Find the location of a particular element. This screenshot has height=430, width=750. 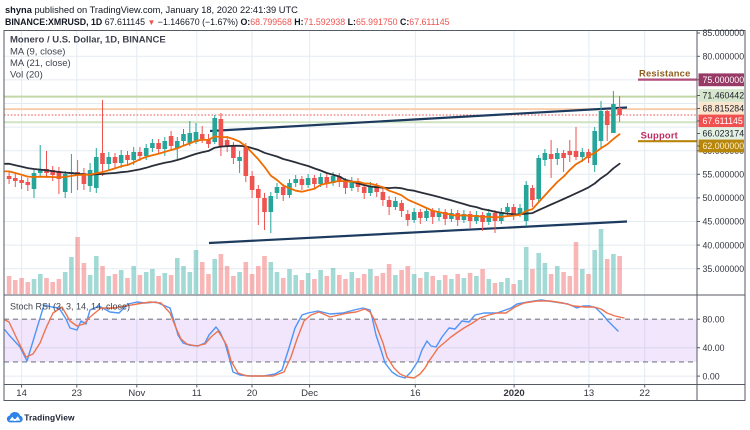

svg-text: Vol (20) is located at coordinates (26, 75).